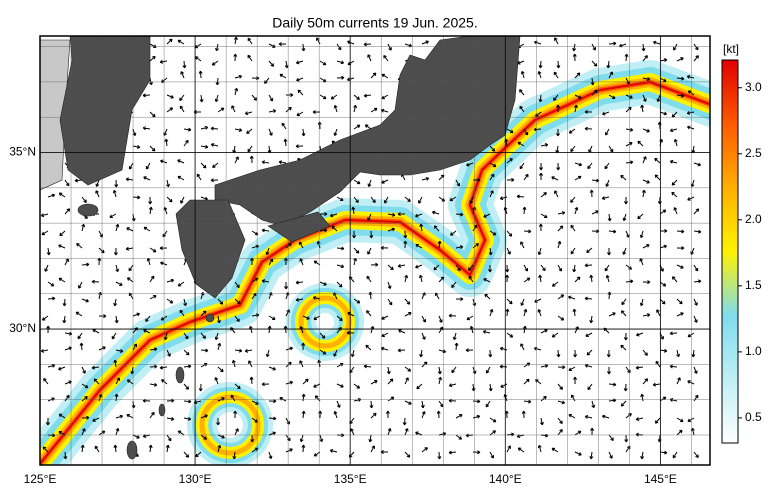  Describe the element at coordinates (753, 285) in the screenshot. I see `colorbar-tick-label: 1.5` at that location.